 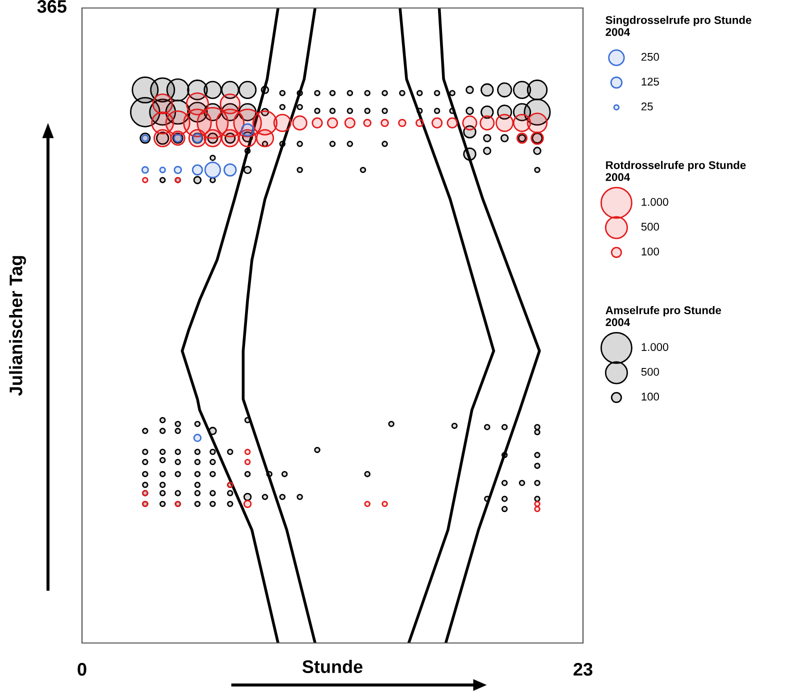 I want to click on legend-label: 25, so click(x=647, y=106).